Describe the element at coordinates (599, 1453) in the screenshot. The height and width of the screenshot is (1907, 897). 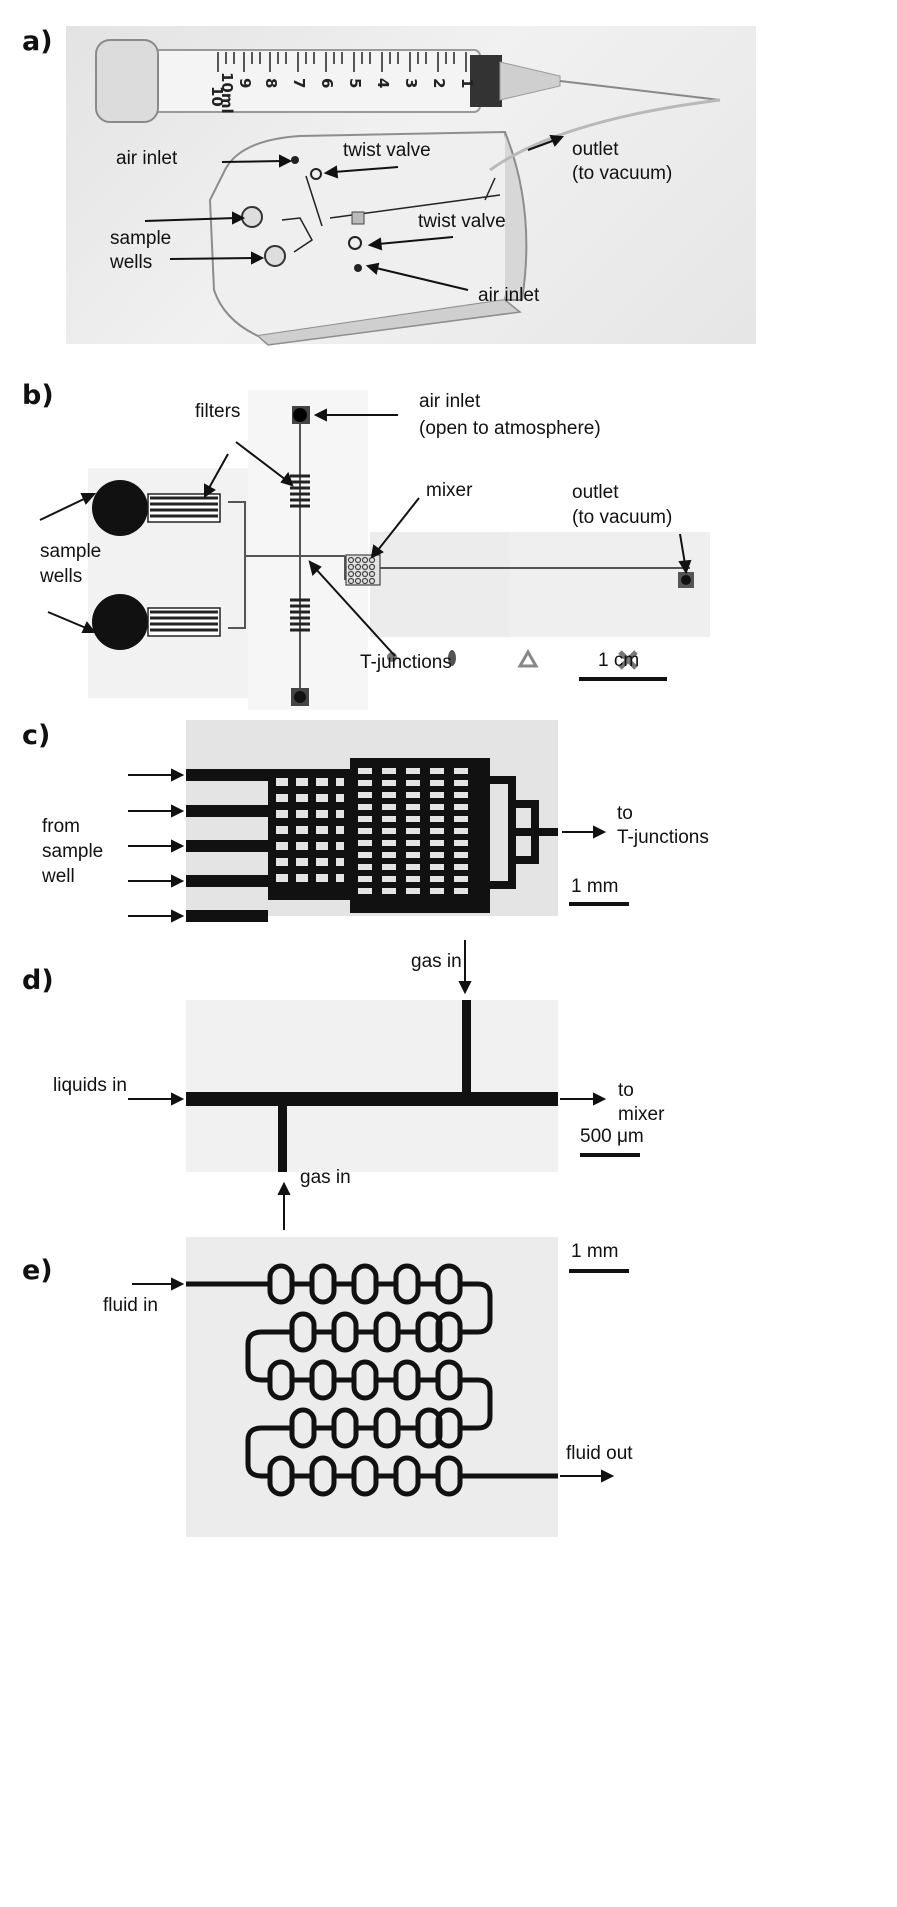
I see `label-fluid-out: fluid out` at that location.